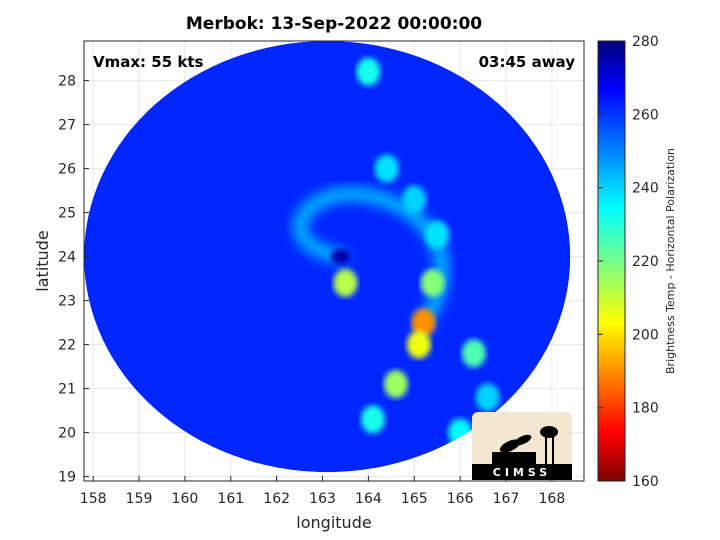 Image resolution: width=720 pixels, height=540 pixels. What do you see at coordinates (67, 82) in the screenshot?
I see `y-tick-label: 28` at bounding box center [67, 82].